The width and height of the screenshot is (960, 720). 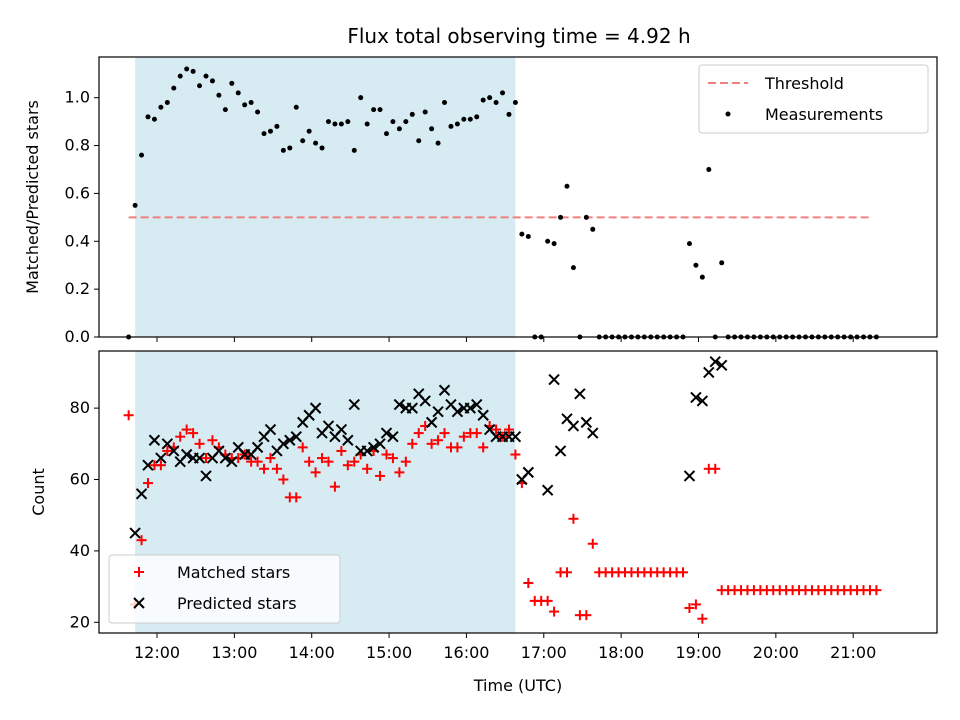 I want to click on ratio-legend-box, so click(x=813, y=99).